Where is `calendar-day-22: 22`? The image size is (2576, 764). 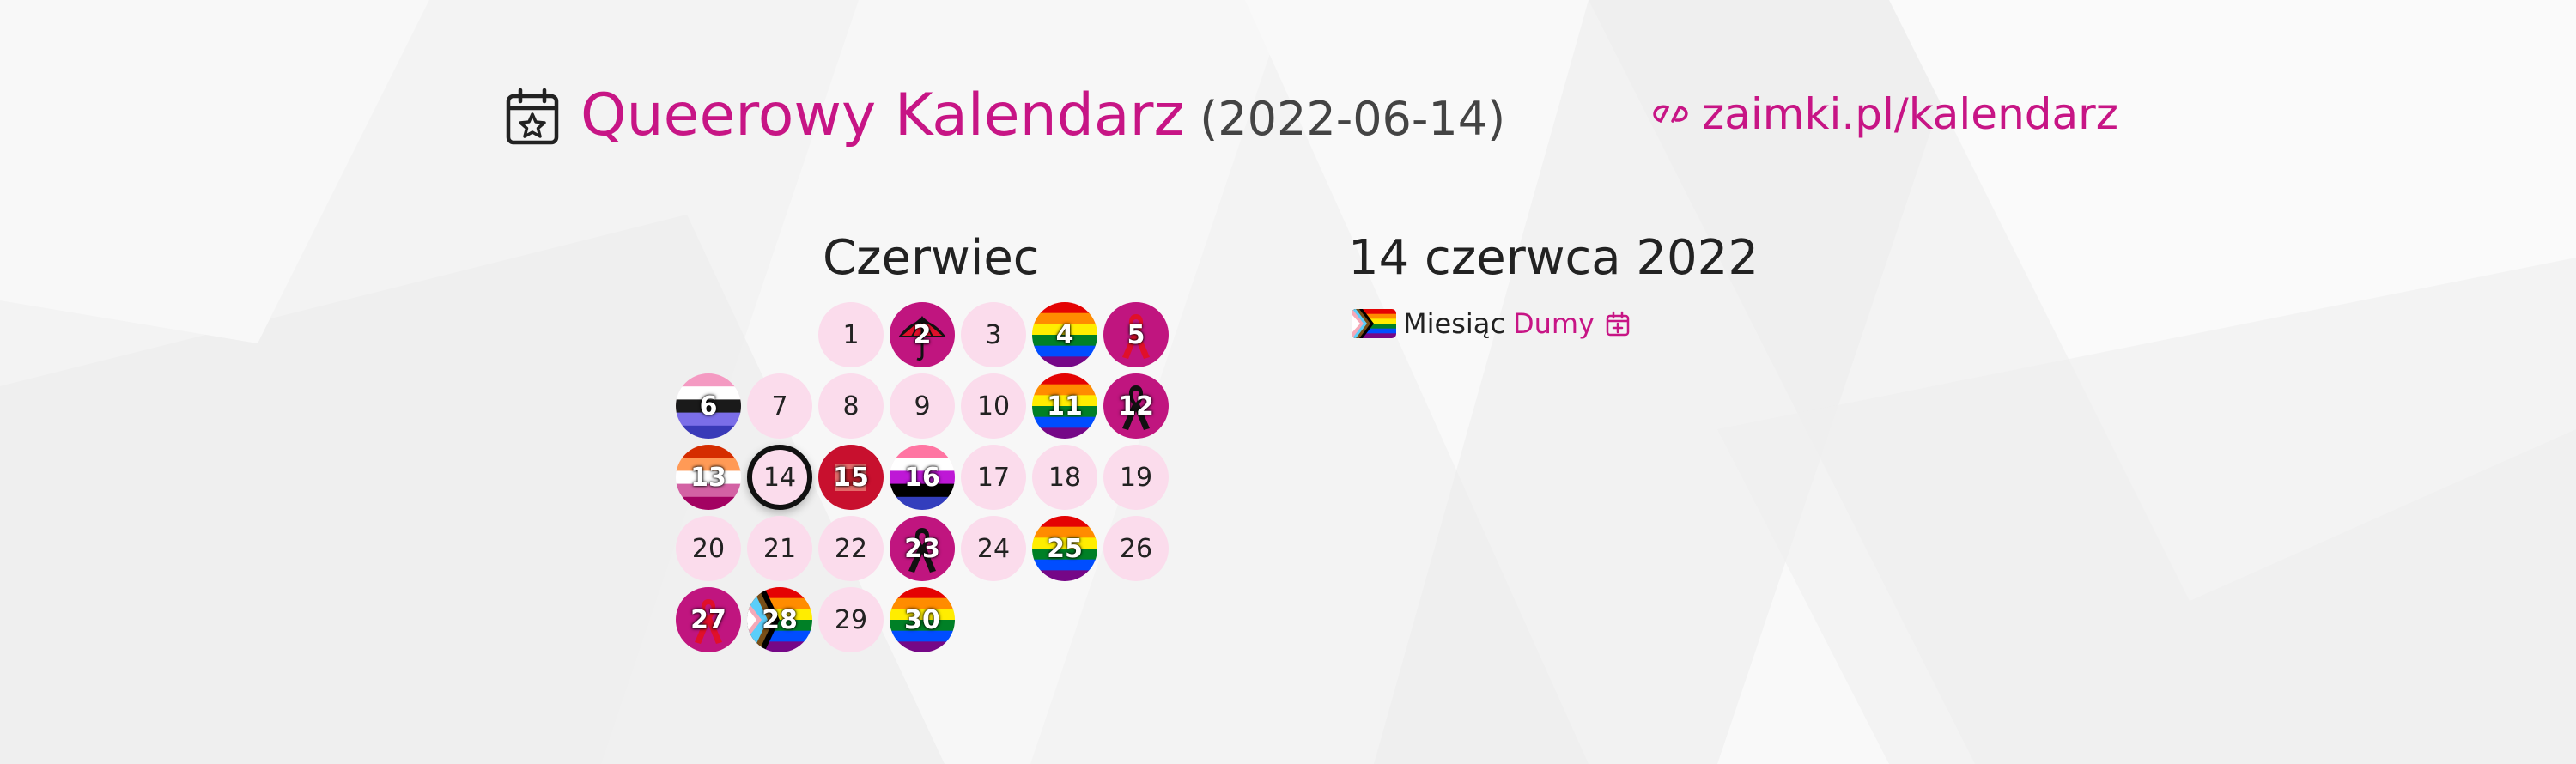 calendar-day-22: 22 is located at coordinates (851, 549).